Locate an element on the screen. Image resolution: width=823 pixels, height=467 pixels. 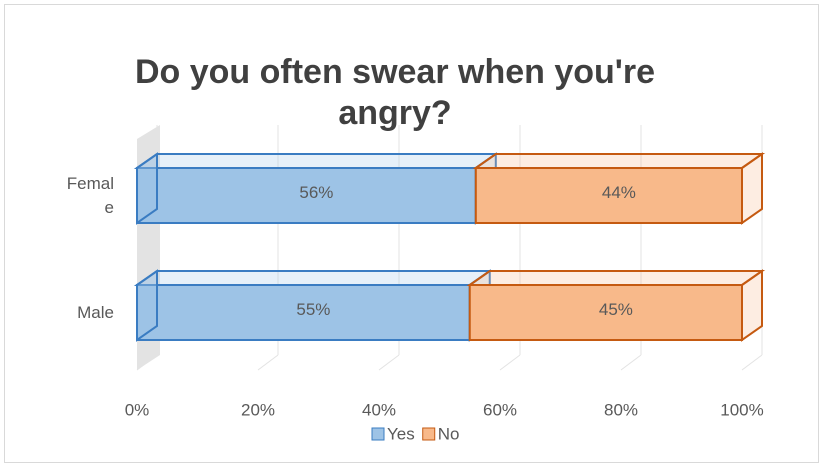
legend-label: No is located at coordinates (449, 433).